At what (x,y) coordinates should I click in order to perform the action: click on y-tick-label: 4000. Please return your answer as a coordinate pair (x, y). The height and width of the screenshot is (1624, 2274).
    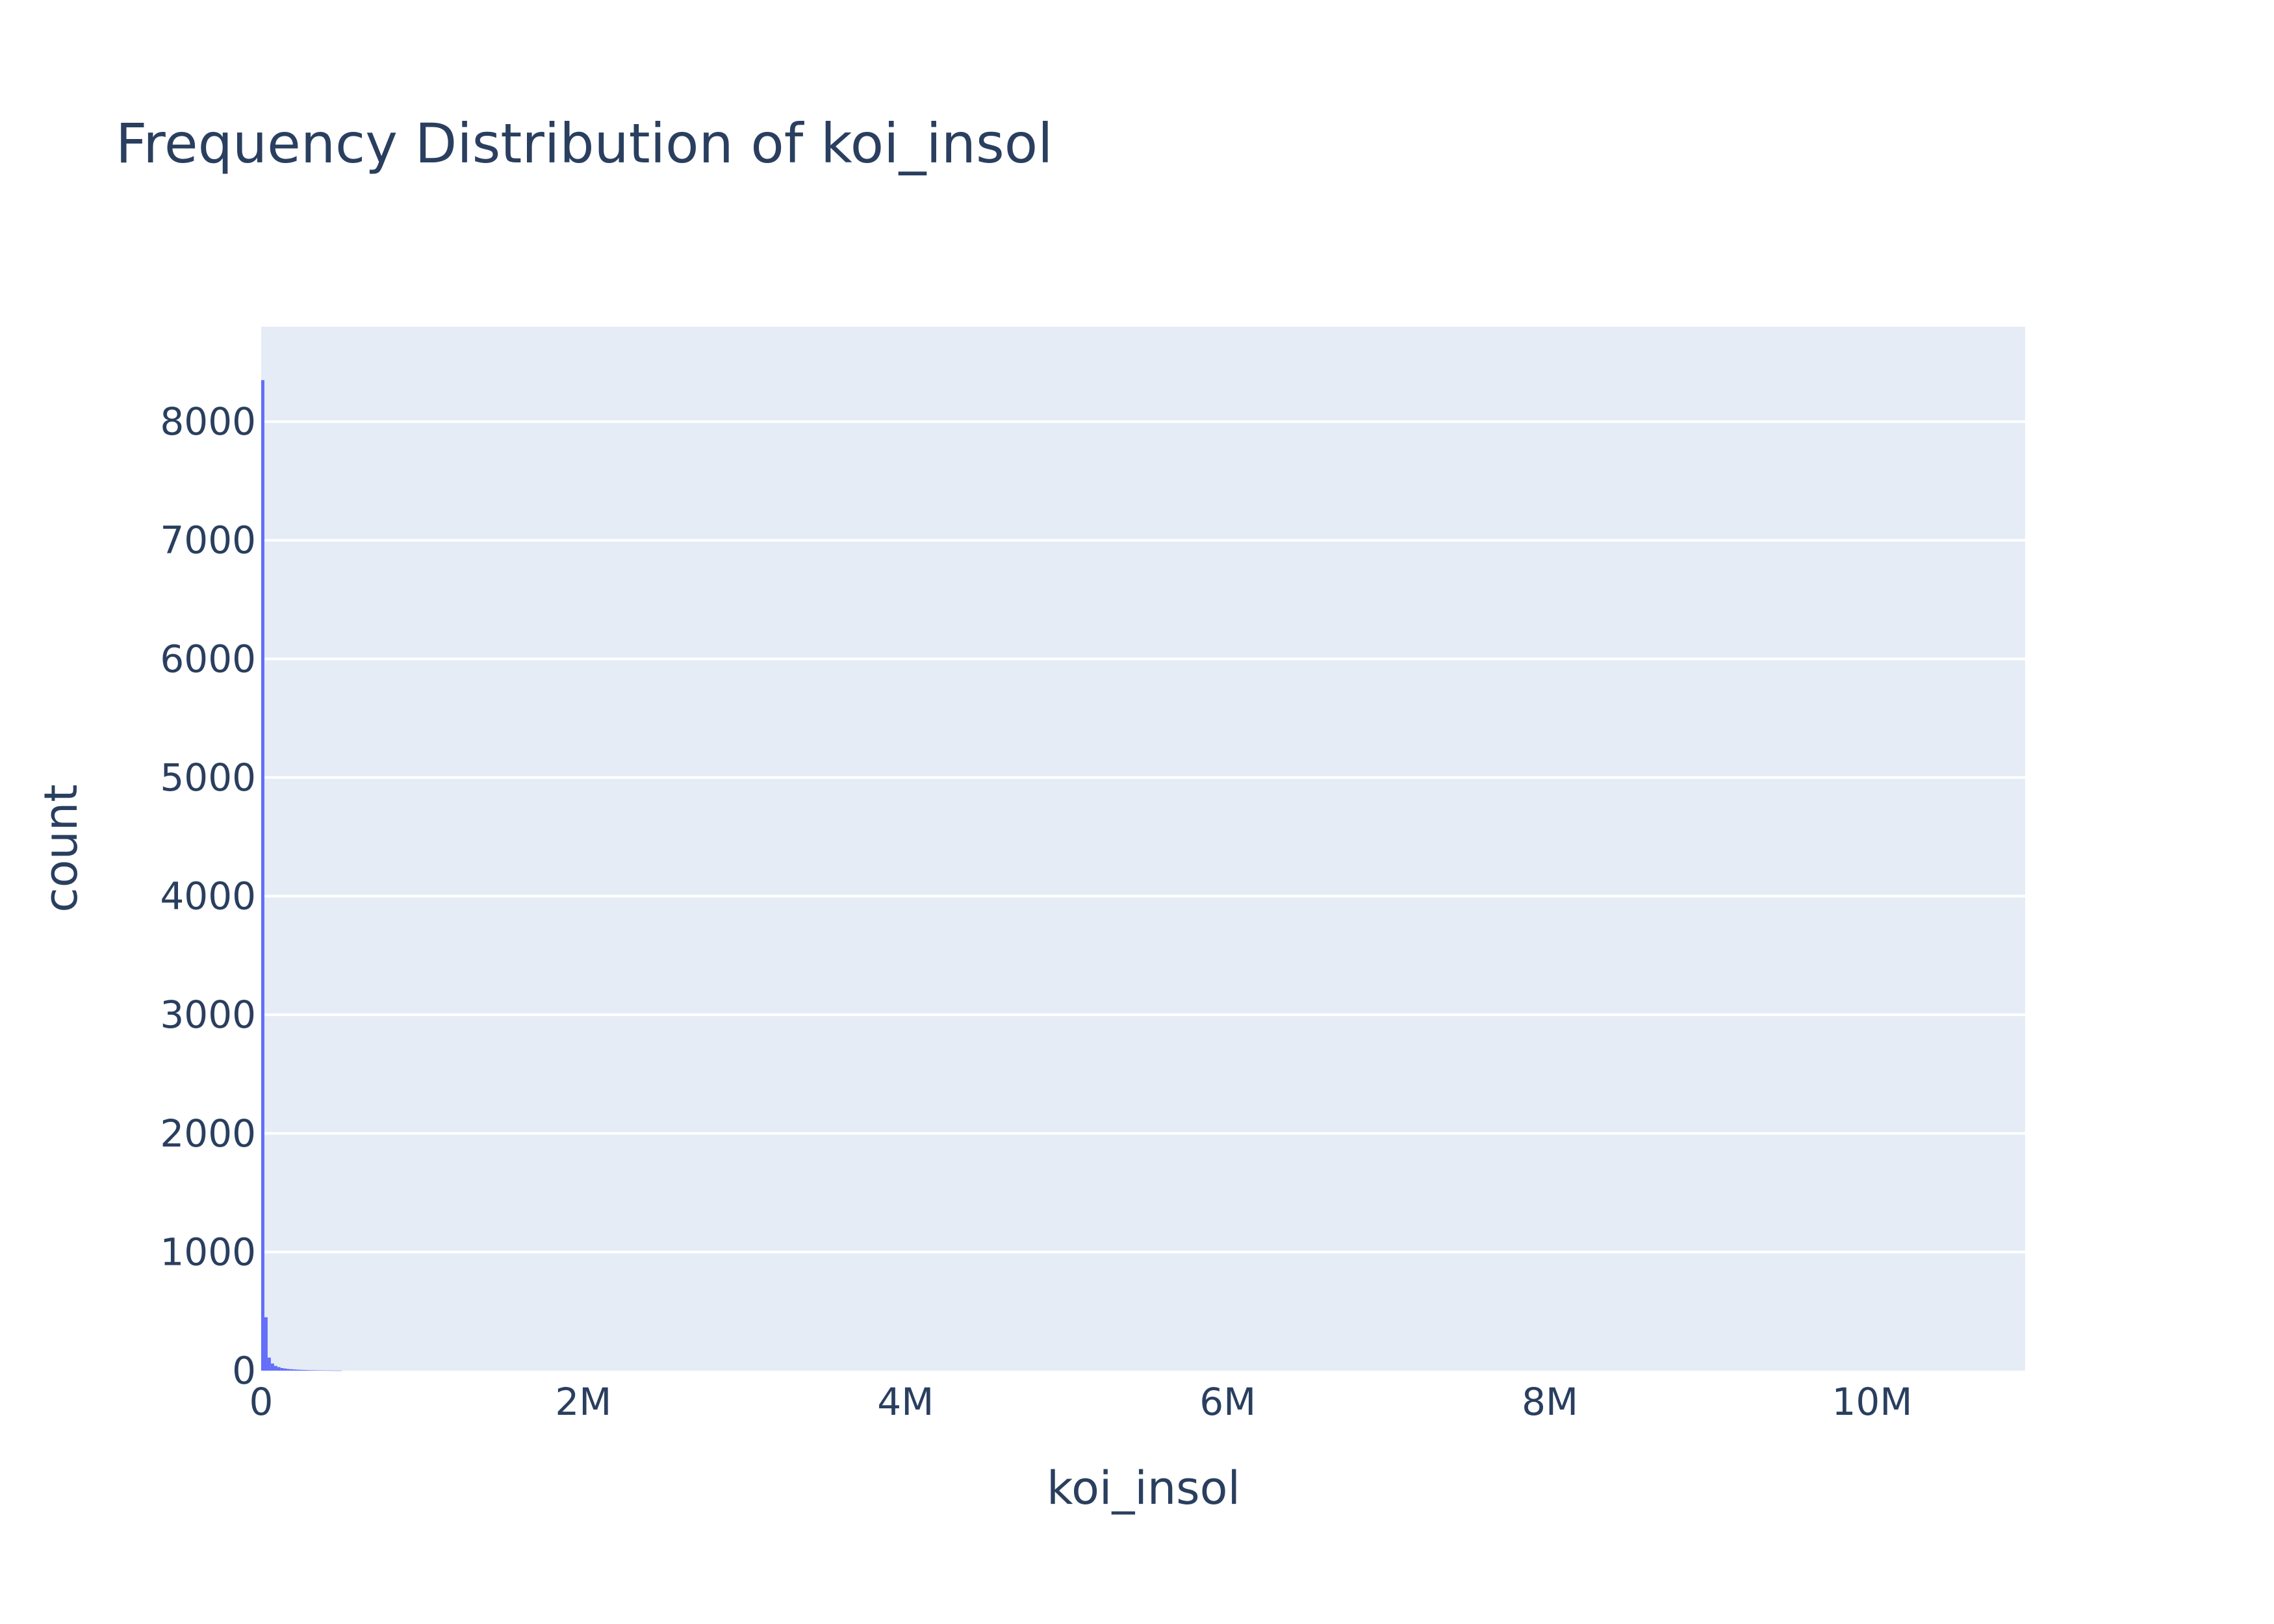
    Looking at the image, I should click on (208, 896).